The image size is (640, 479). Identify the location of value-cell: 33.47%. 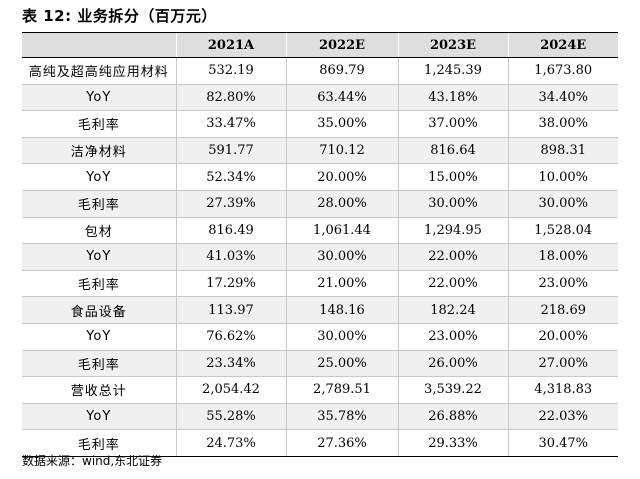
(230, 124).